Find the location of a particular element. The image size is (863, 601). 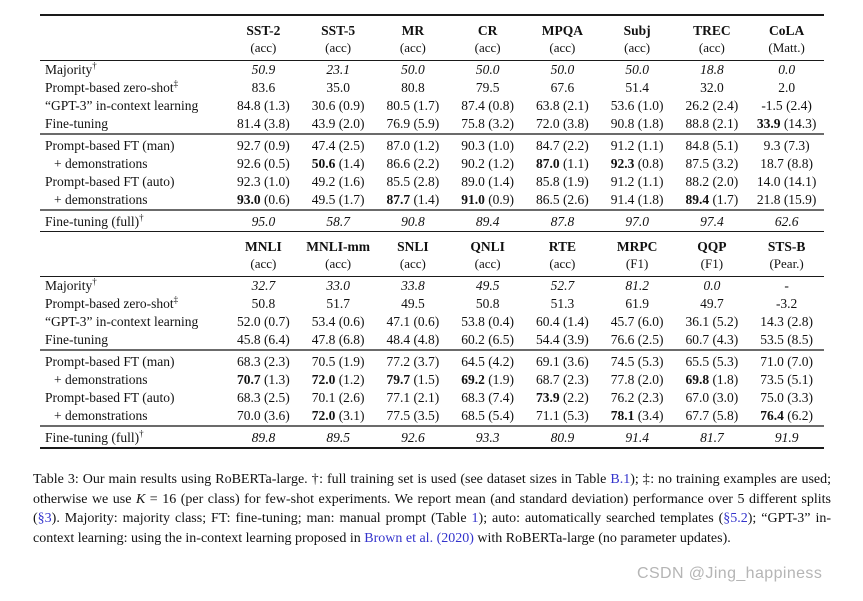

value-cell: 77.2 (3.7) is located at coordinates (413, 360).